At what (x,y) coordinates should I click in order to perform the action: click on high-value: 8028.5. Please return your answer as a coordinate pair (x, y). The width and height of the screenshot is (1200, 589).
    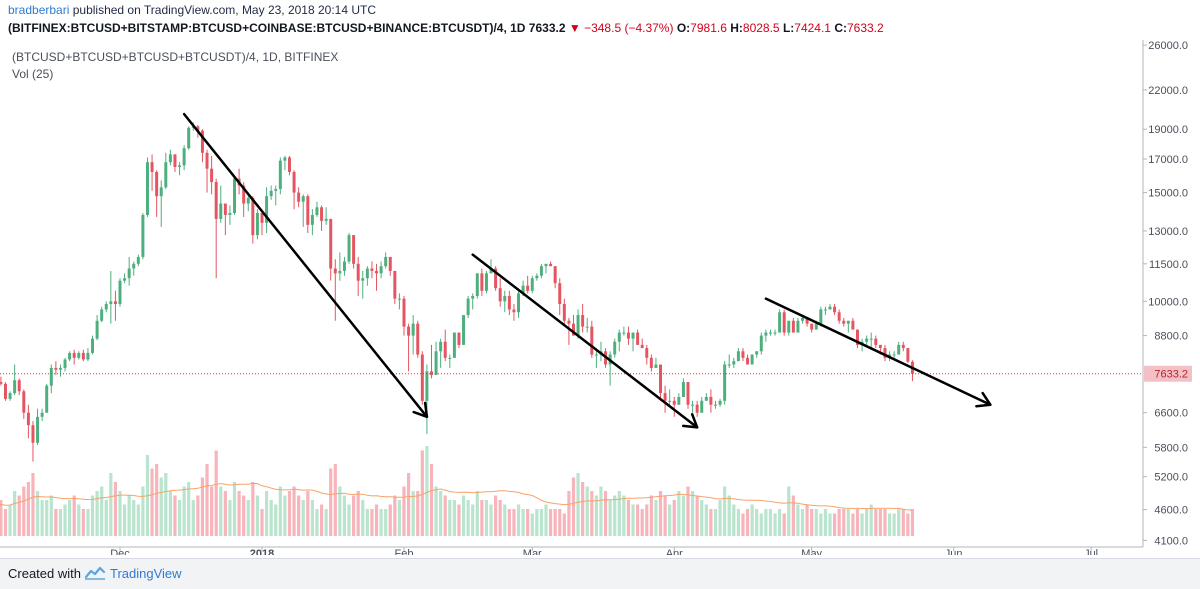
    Looking at the image, I should click on (761, 28).